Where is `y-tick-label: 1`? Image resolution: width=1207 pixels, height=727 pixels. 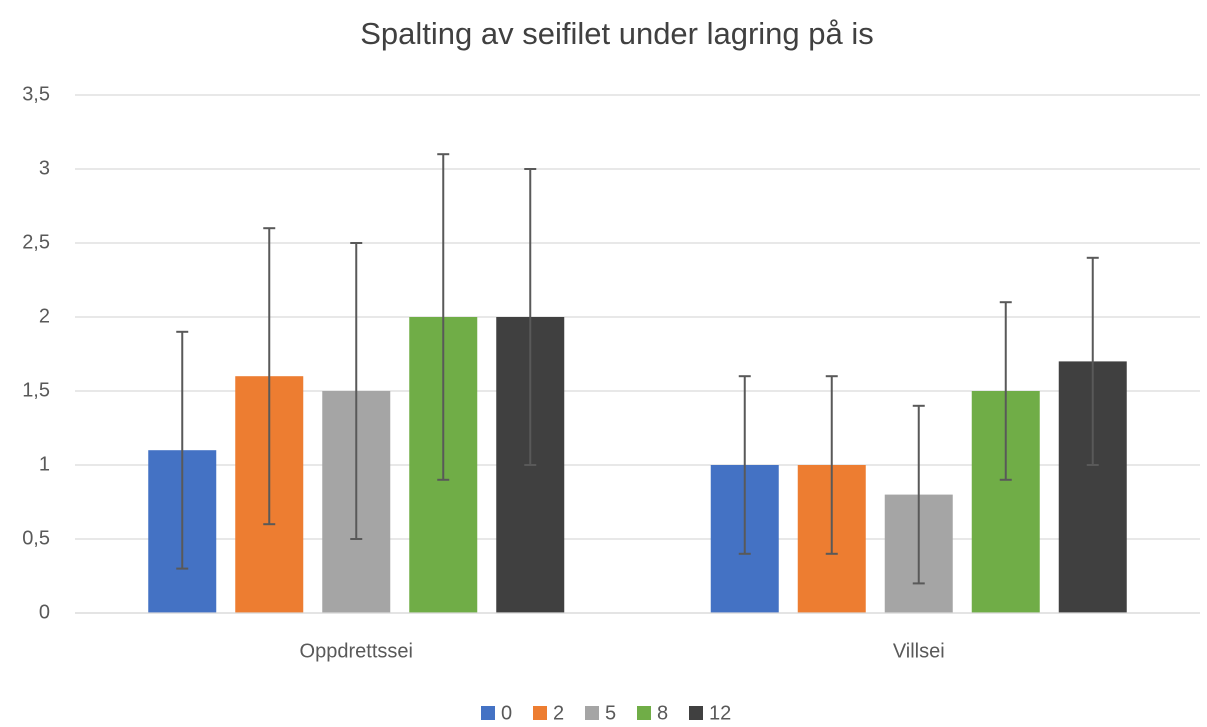
y-tick-label: 1 is located at coordinates (44, 464).